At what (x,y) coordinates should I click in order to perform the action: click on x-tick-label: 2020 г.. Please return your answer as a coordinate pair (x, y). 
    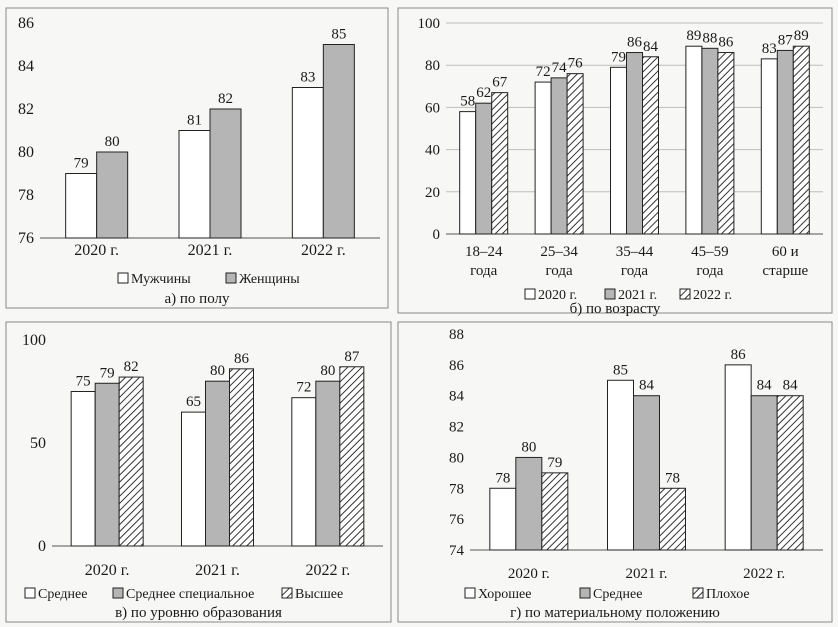
    Looking at the image, I should click on (529, 574).